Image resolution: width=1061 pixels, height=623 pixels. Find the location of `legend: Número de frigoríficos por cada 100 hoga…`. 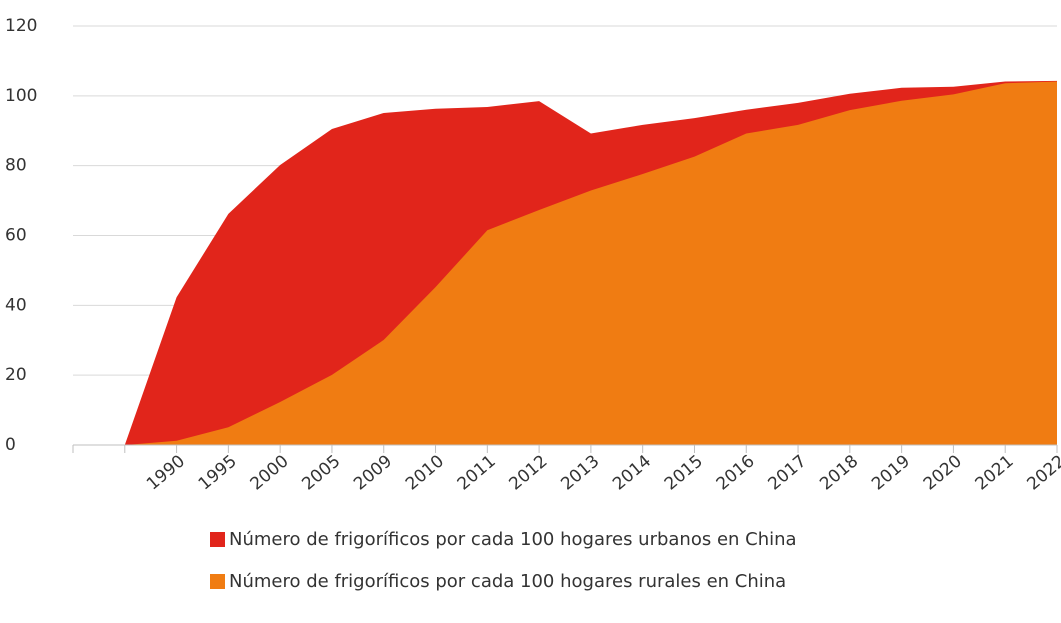

legend: Número de frigoríficos por cada 100 hoga… is located at coordinates (503, 560).